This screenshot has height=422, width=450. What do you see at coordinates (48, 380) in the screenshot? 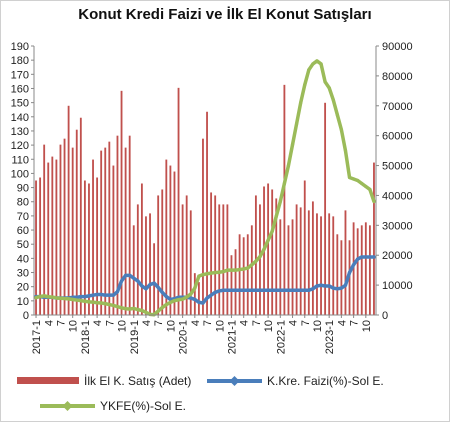
I see `legend-swatch-bar` at bounding box center [48, 380].